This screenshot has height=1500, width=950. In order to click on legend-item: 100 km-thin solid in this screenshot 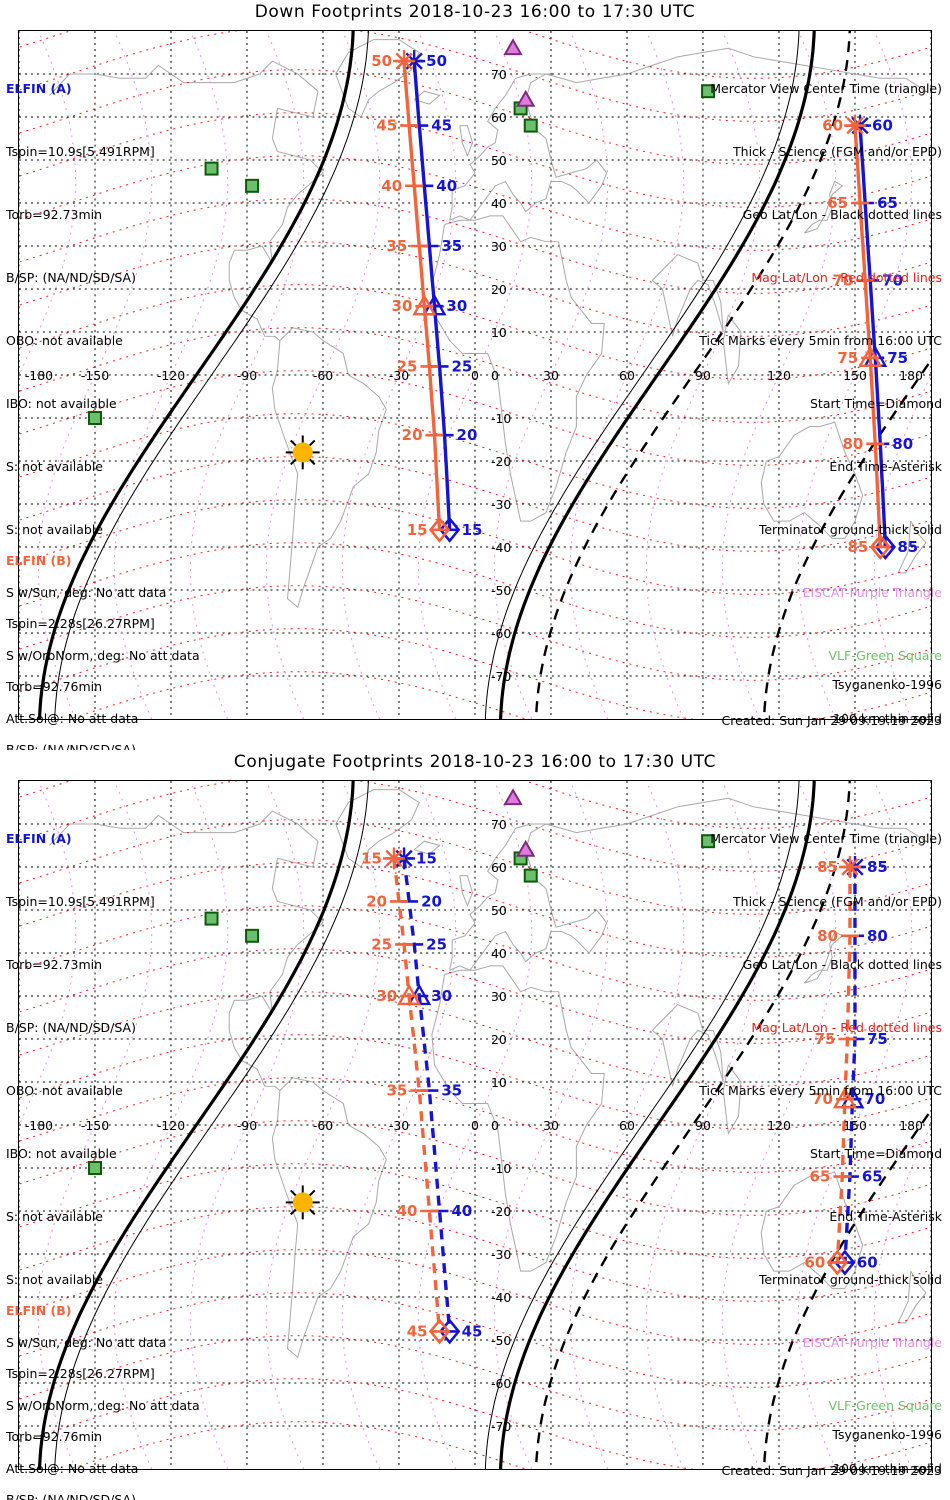, I will do `click(887, 1468)`.